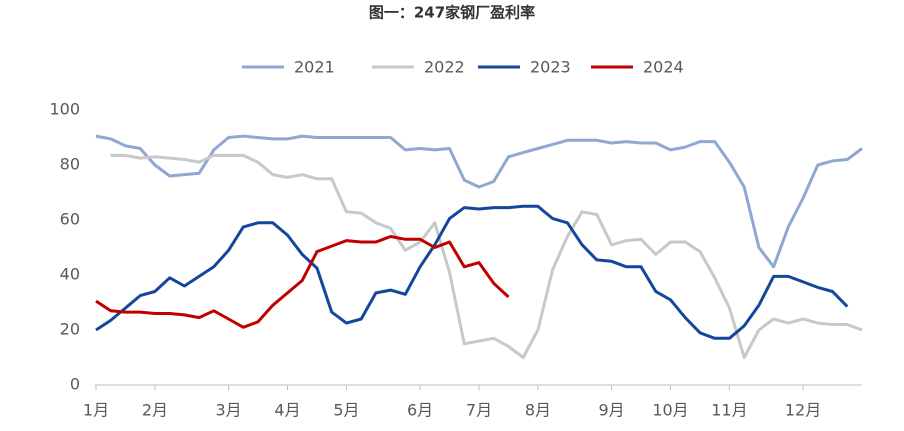  What do you see at coordinates (444, 67) in the screenshot?
I see `legend-label: 2022` at bounding box center [444, 67].